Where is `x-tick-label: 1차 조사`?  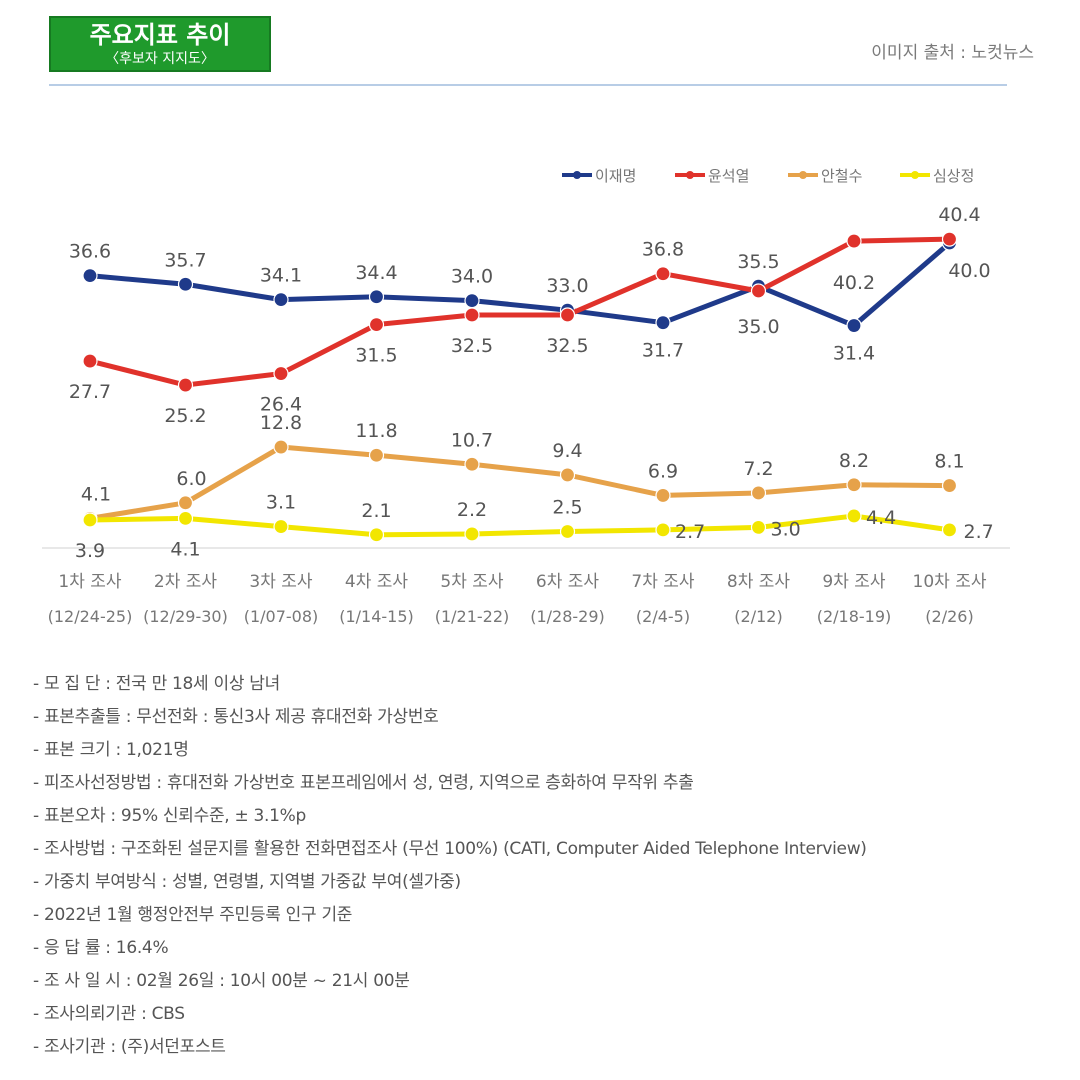
x-tick-label: 1차 조사 is located at coordinates (89, 582).